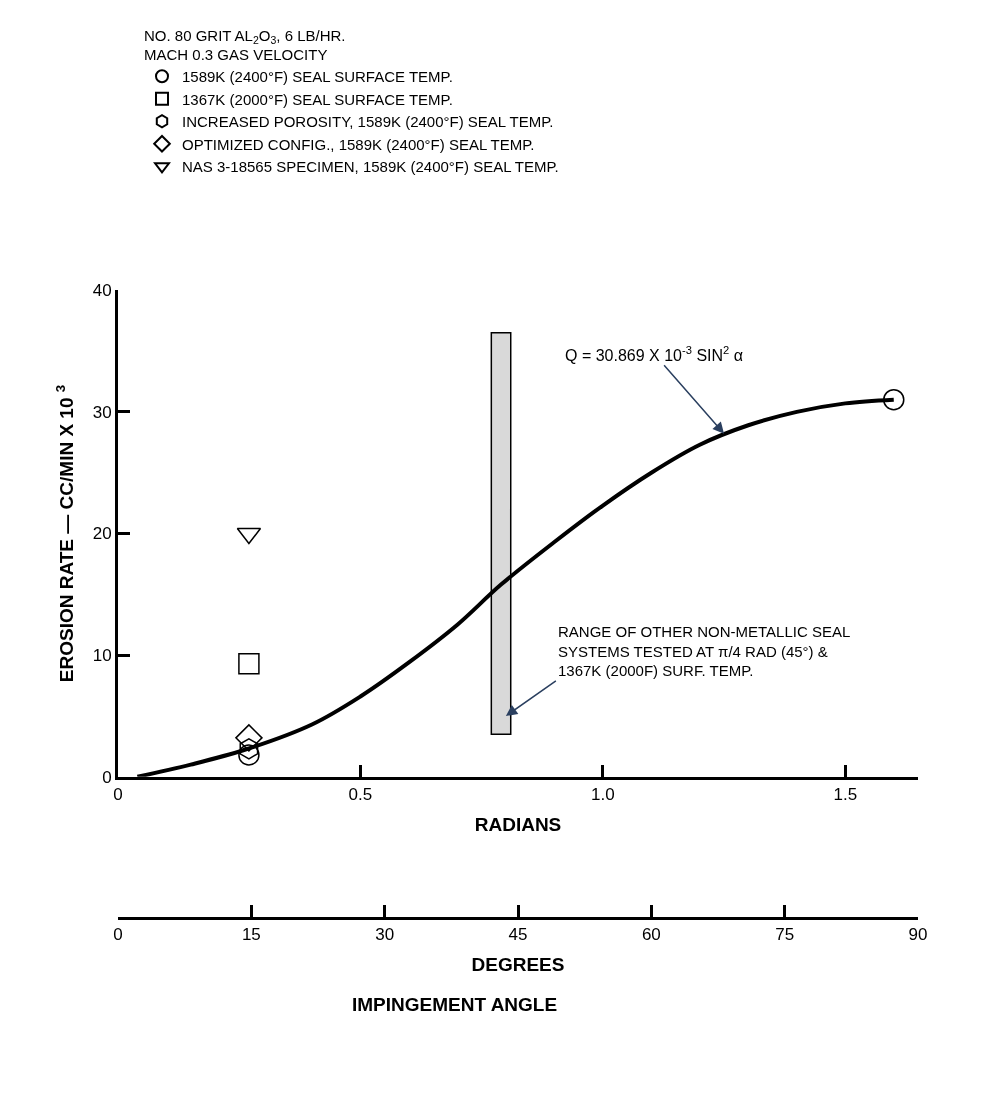  What do you see at coordinates (518, 935) in the screenshot?
I see `x2-tick-label: 45` at bounding box center [518, 935].